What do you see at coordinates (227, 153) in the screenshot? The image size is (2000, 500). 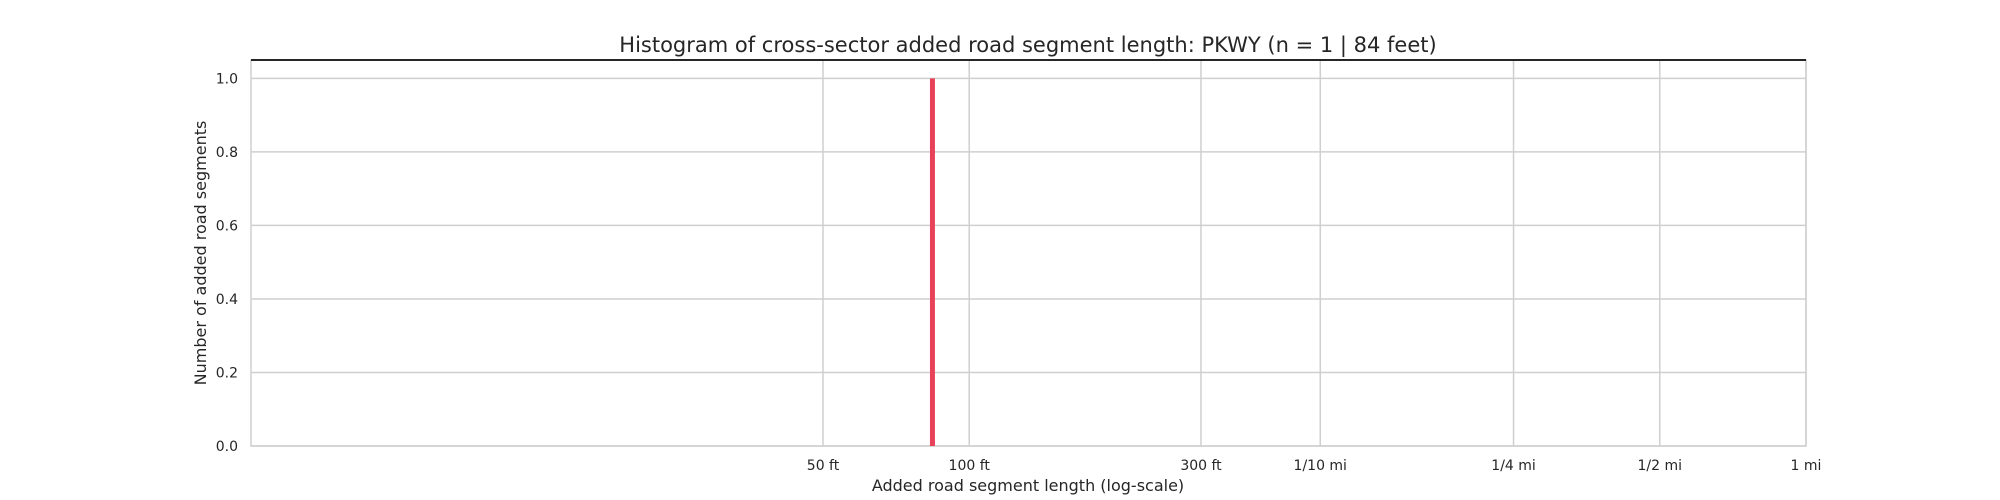 I see `y-tick-label: 0.8` at bounding box center [227, 153].